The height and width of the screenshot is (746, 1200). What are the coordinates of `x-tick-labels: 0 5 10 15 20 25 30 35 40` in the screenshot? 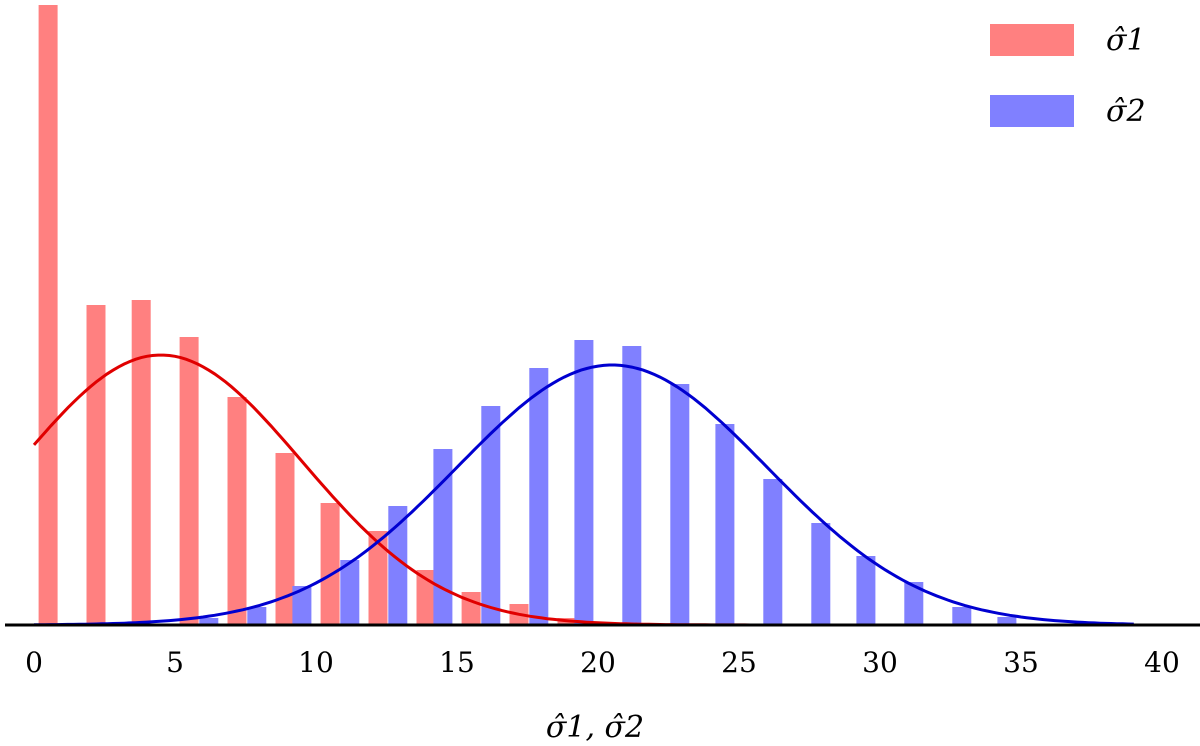 It's located at (602, 662).